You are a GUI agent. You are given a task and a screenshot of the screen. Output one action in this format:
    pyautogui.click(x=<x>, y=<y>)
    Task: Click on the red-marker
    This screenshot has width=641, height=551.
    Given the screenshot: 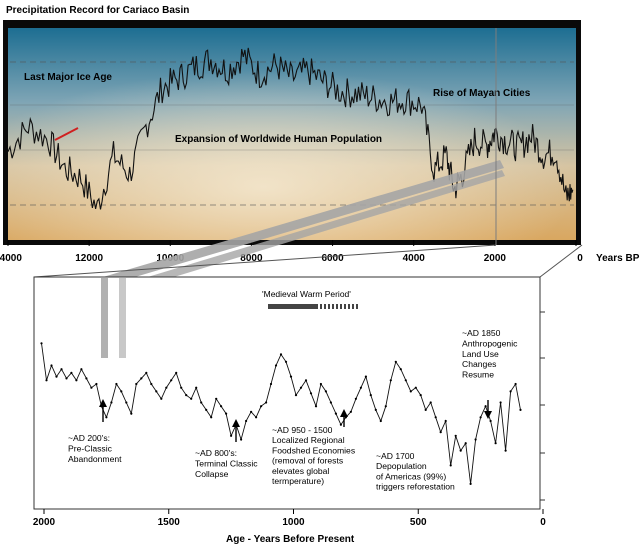 What is the action you would take?
    pyautogui.click(x=66, y=134)
    